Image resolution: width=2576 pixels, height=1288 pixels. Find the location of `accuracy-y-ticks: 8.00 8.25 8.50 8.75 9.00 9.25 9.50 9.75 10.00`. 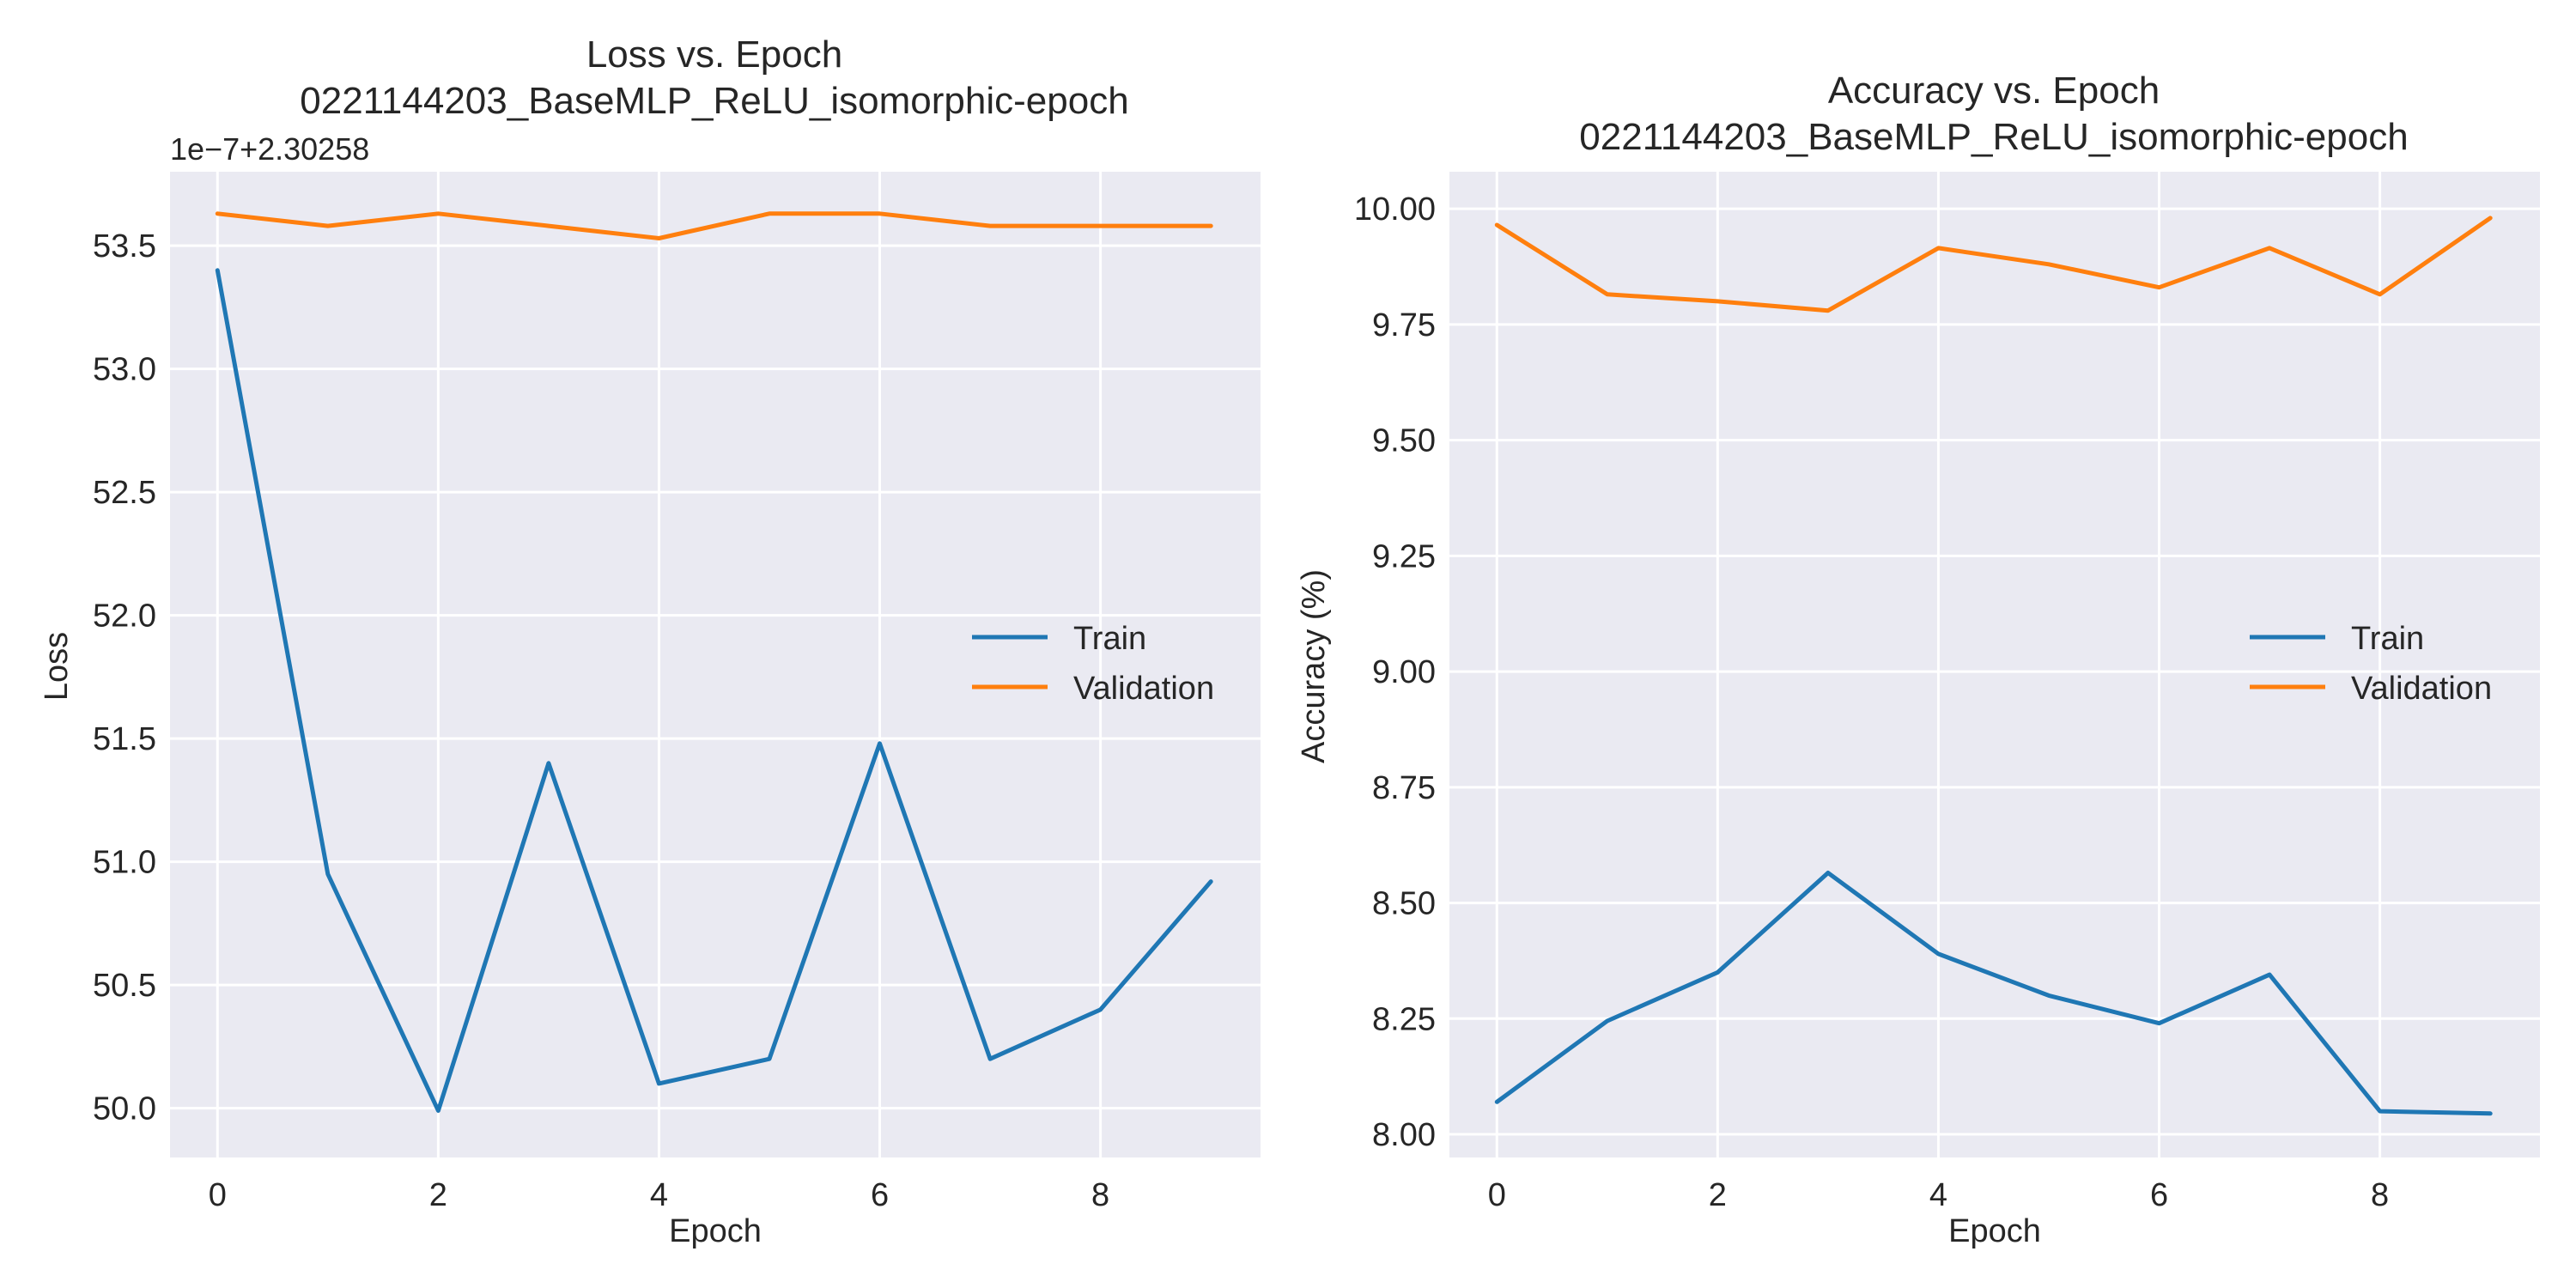

accuracy-y-ticks: 8.00 8.25 8.50 8.75 9.00 9.25 9.50 9.75 10.00 is located at coordinates (1395, 672).